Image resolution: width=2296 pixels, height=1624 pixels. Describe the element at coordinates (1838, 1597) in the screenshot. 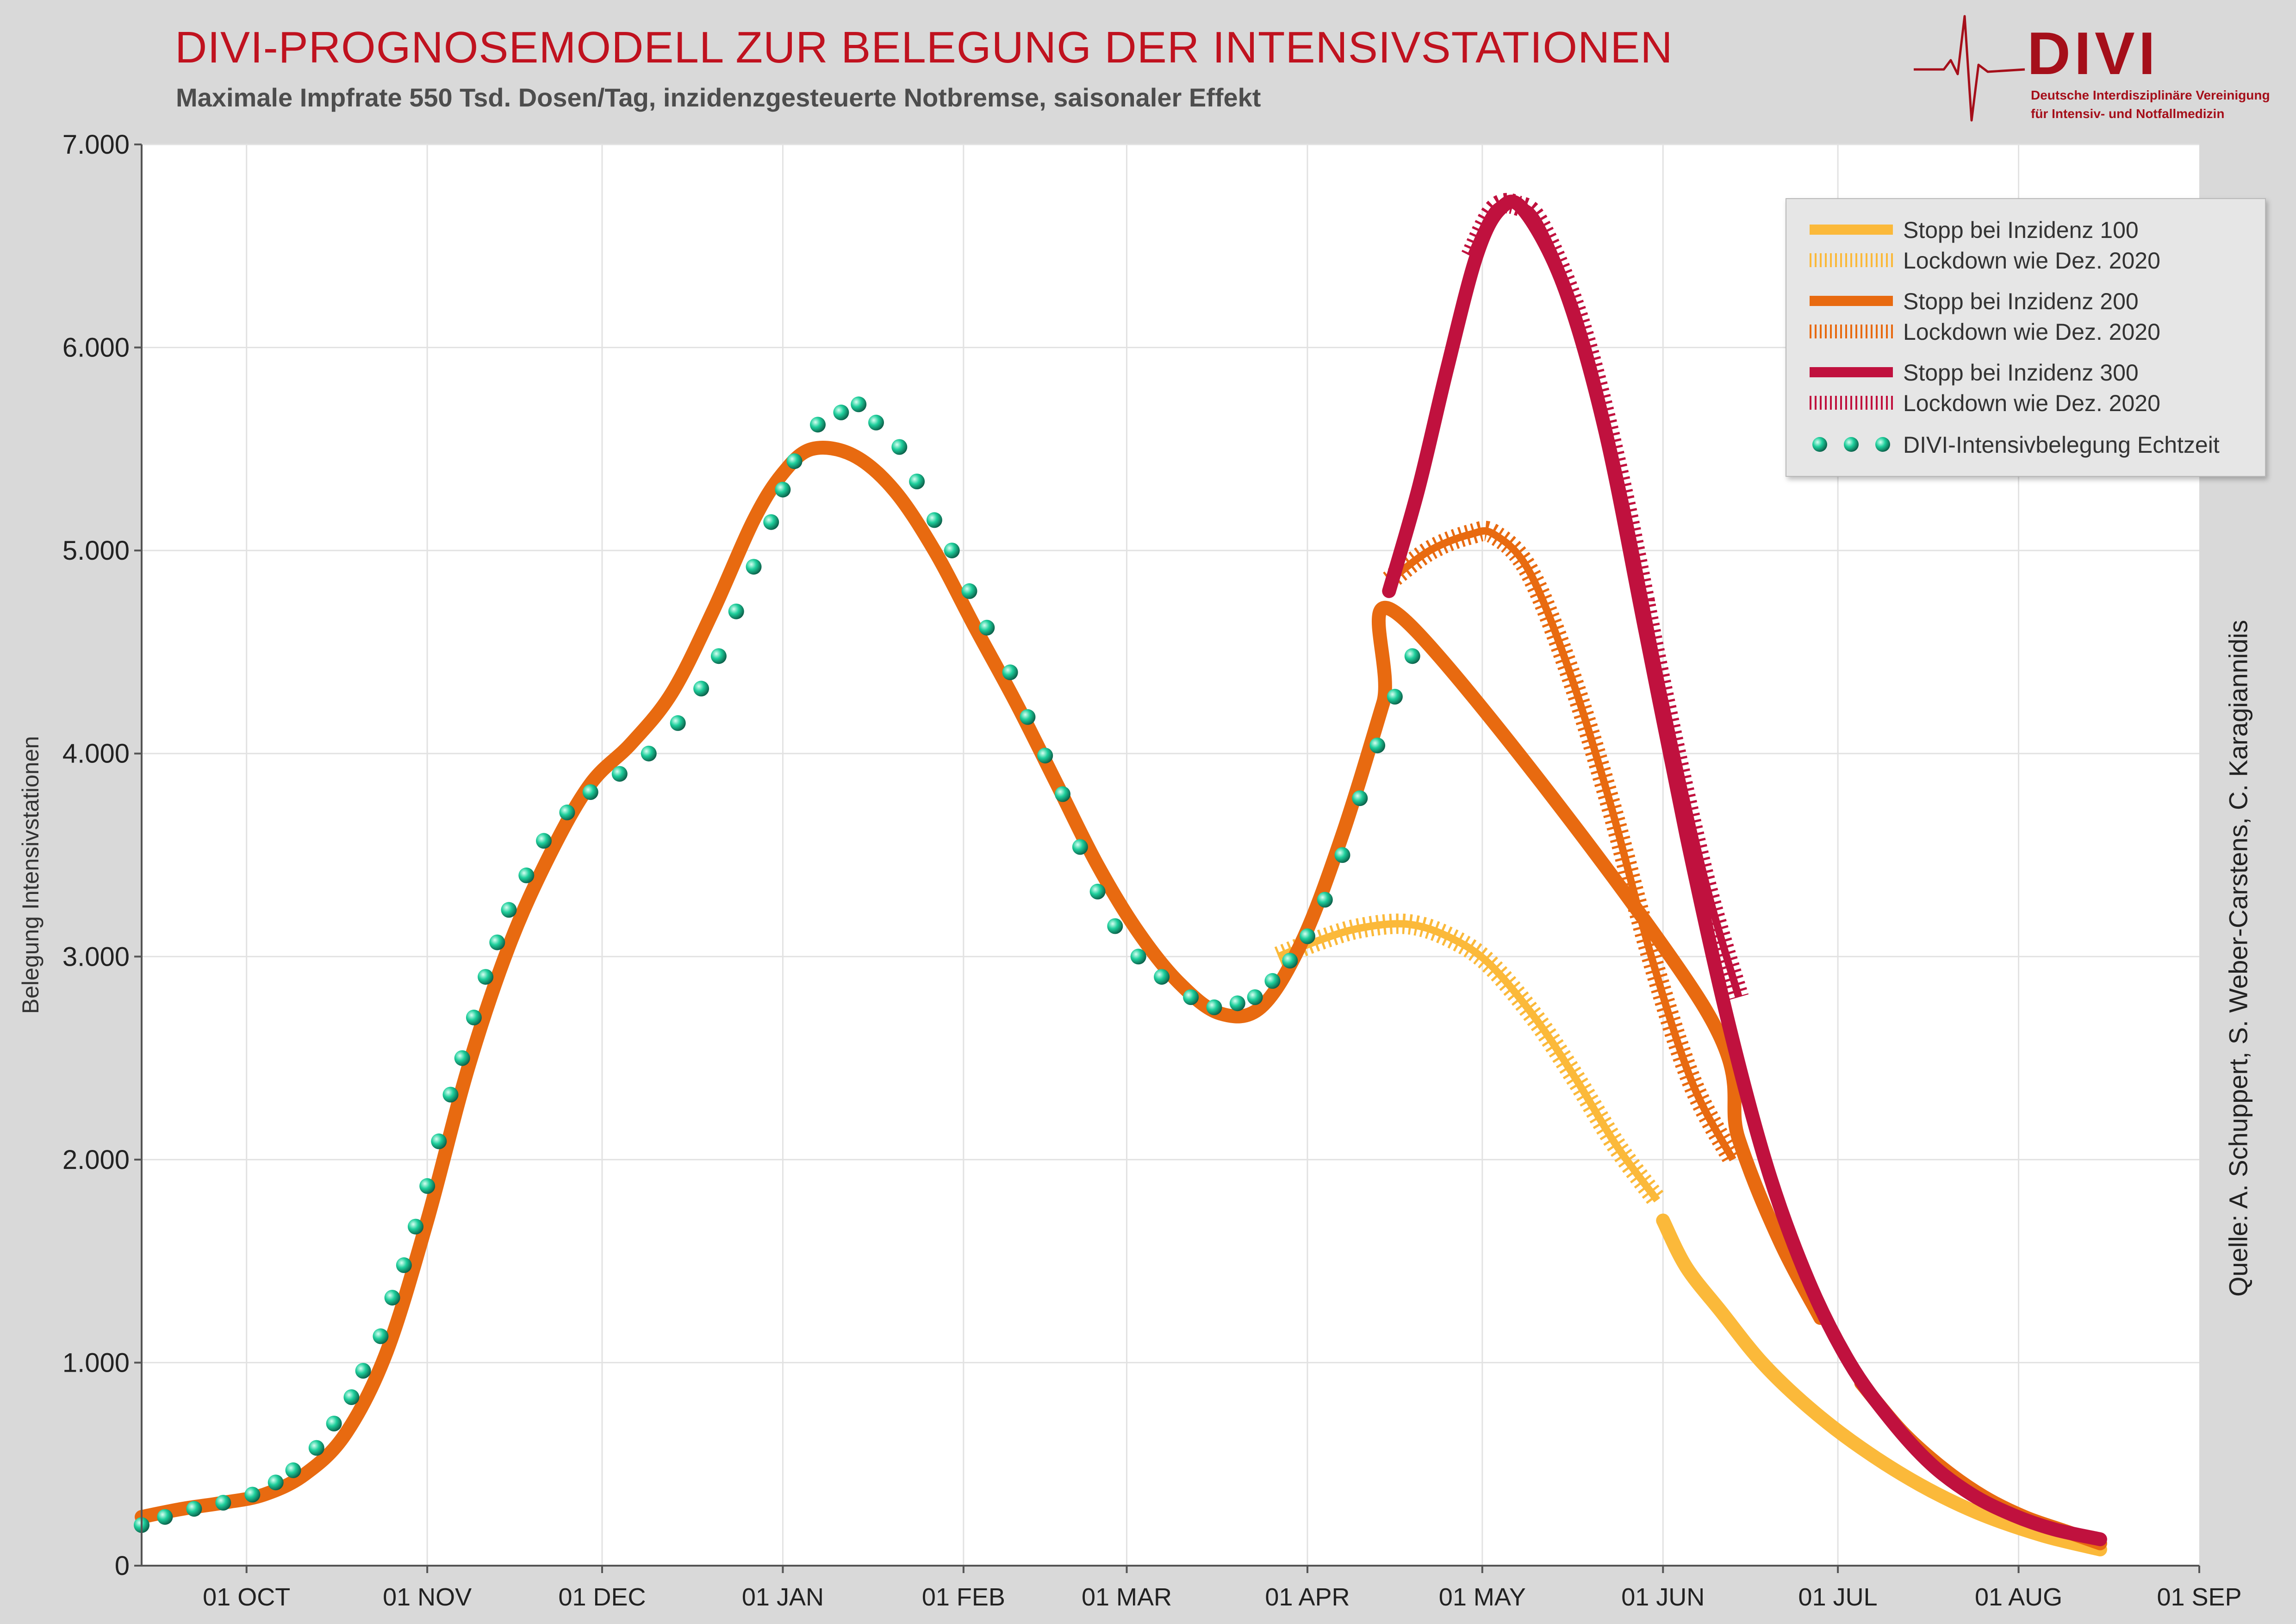

I see `x-tick-label: 01 JUL` at that location.